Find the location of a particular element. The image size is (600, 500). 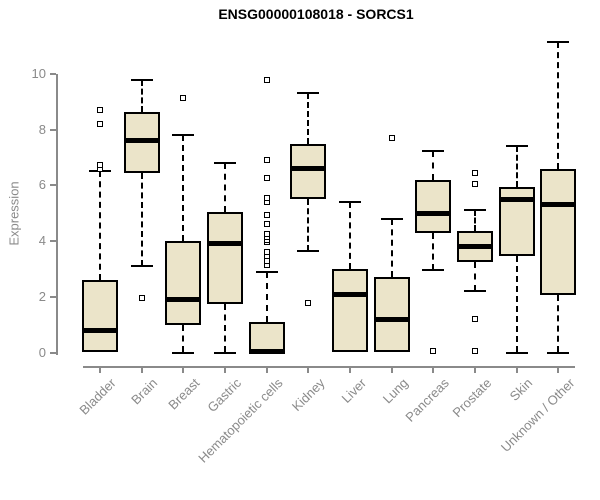

y-tick-label: 2 is located at coordinates (42, 296).